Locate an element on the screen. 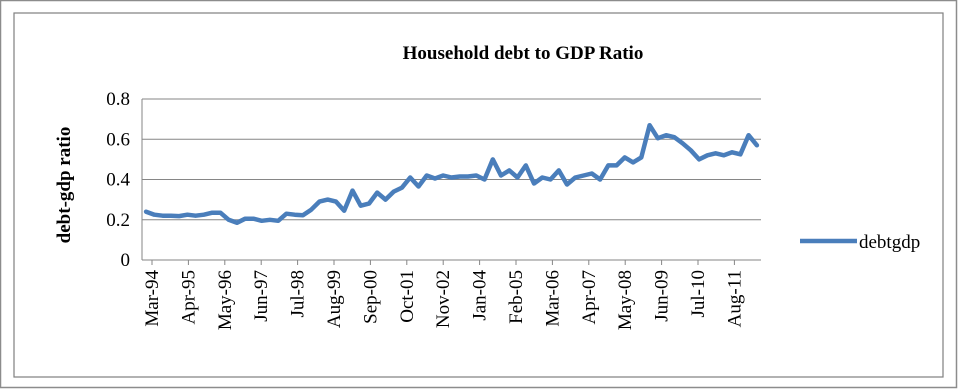 This screenshot has height=389, width=958. x-tick-label: Nov-02 is located at coordinates (443, 299).